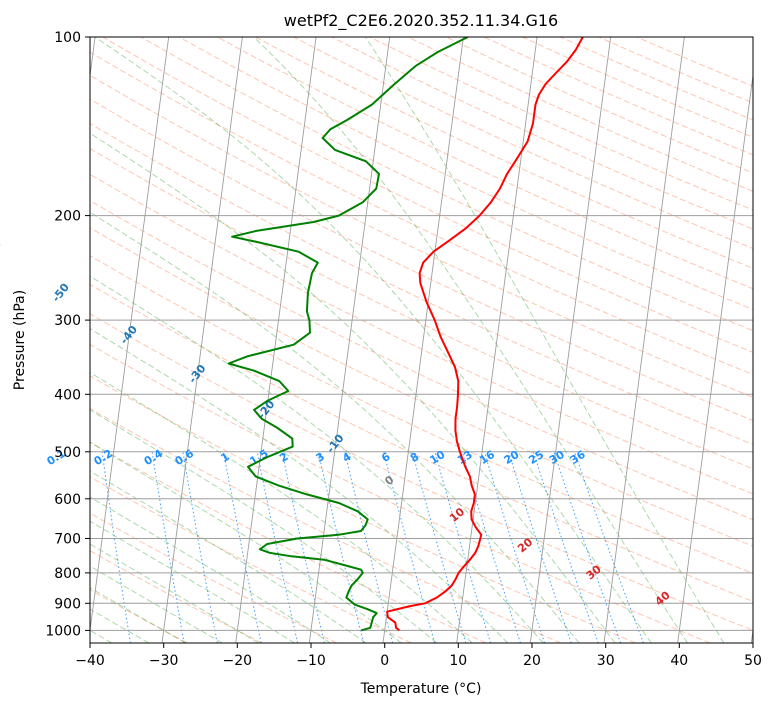 This screenshot has width=775, height=708. Describe the element at coordinates (67, 321) in the screenshot. I see `y-tick-label: 300` at that location.